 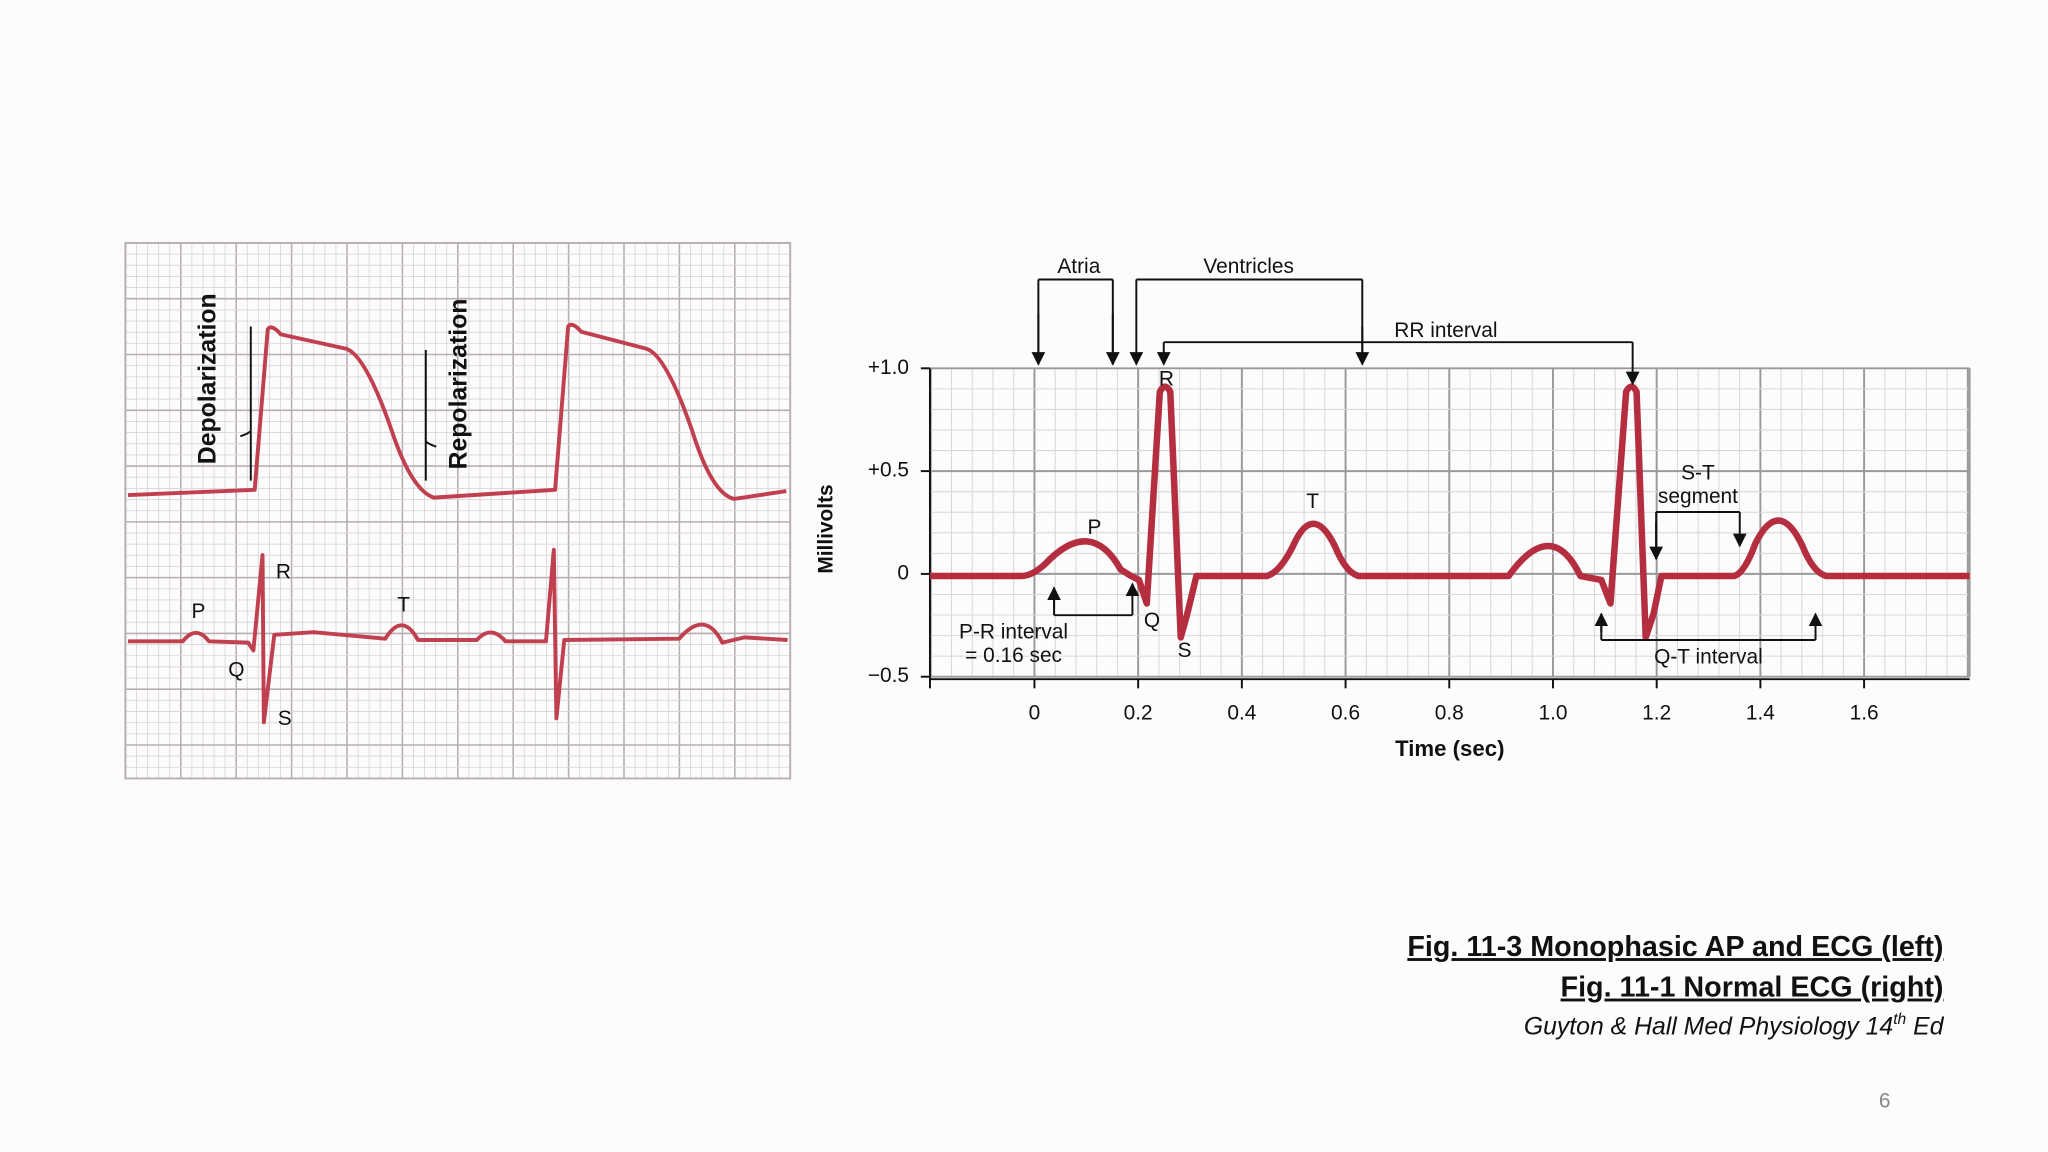 What do you see at coordinates (1864, 713) in the screenshot?
I see `x-tick-label: 1.6` at bounding box center [1864, 713].